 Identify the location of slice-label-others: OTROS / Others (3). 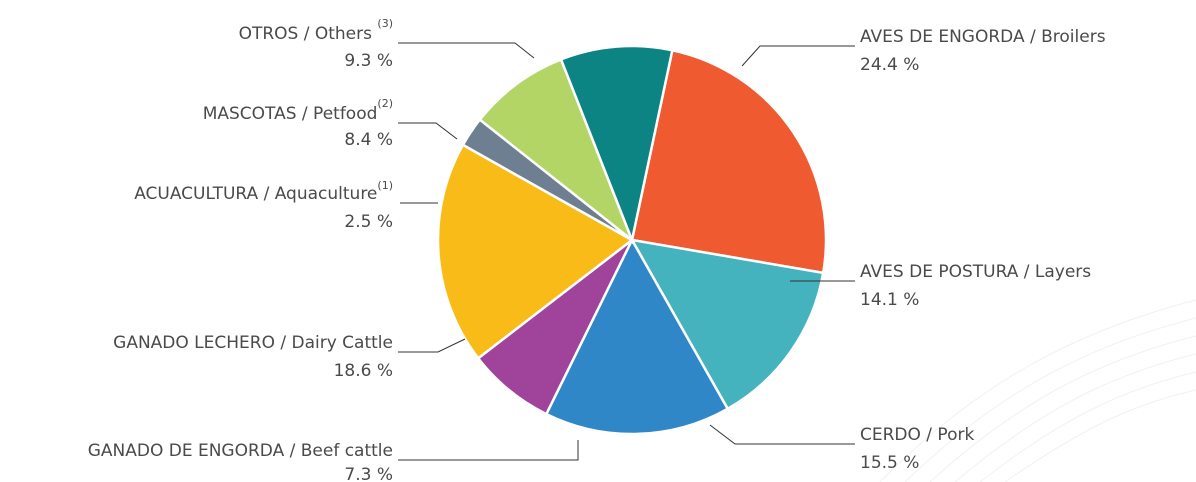
(316, 30).